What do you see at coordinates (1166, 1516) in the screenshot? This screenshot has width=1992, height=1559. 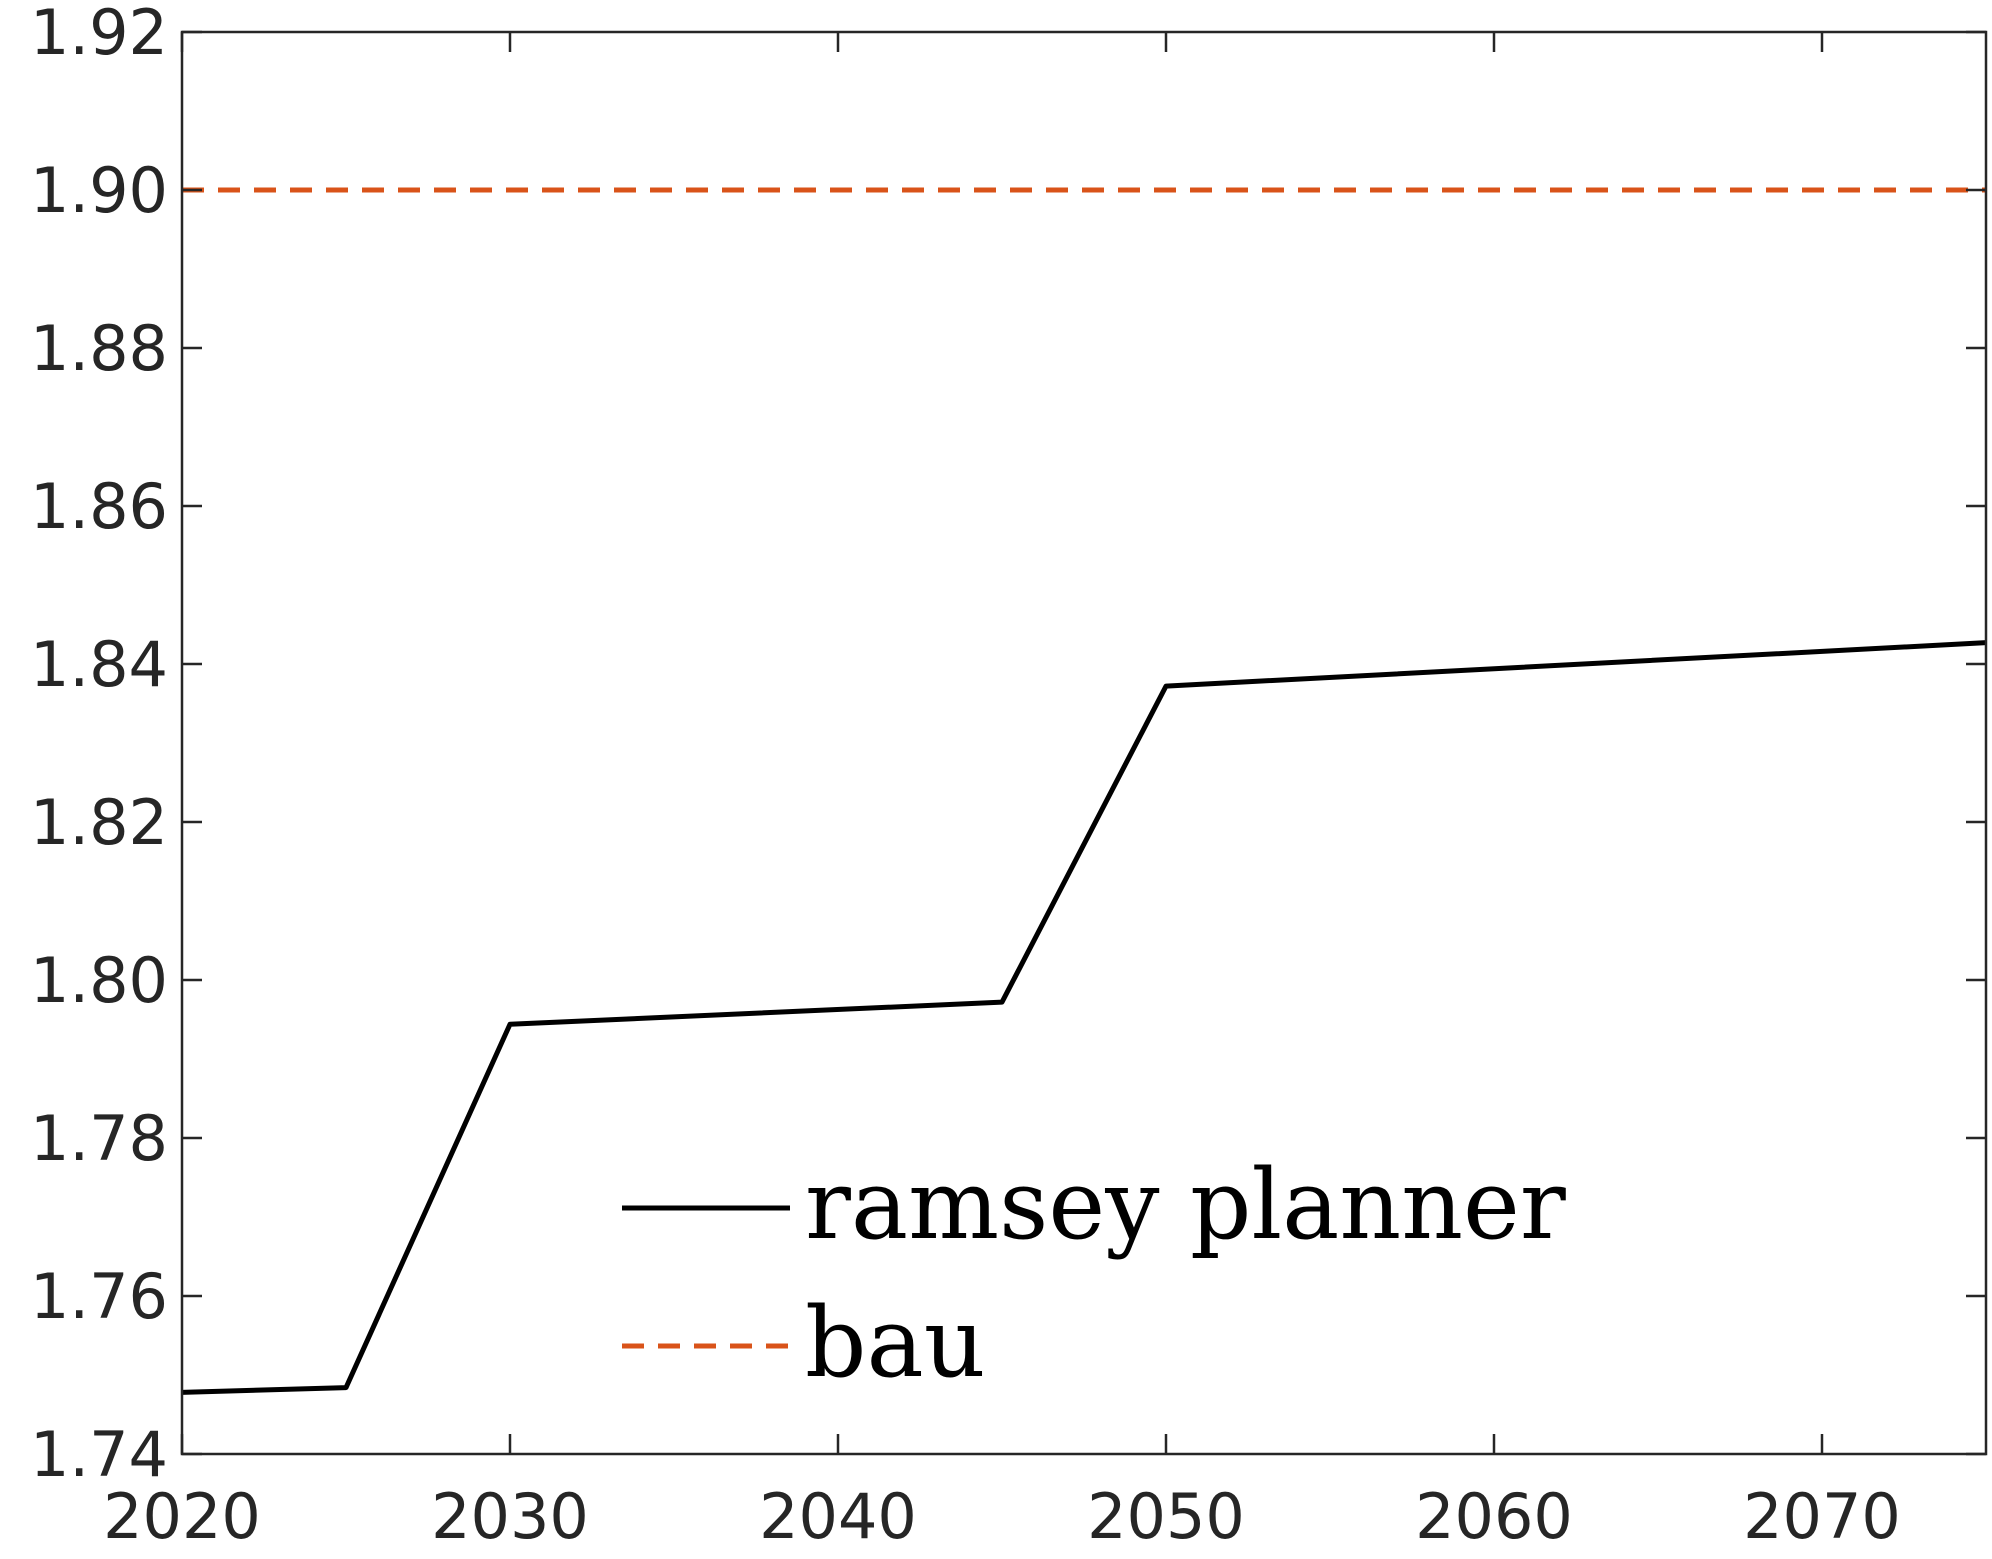 I see `x-tick-label: 2050` at bounding box center [1166, 1516].